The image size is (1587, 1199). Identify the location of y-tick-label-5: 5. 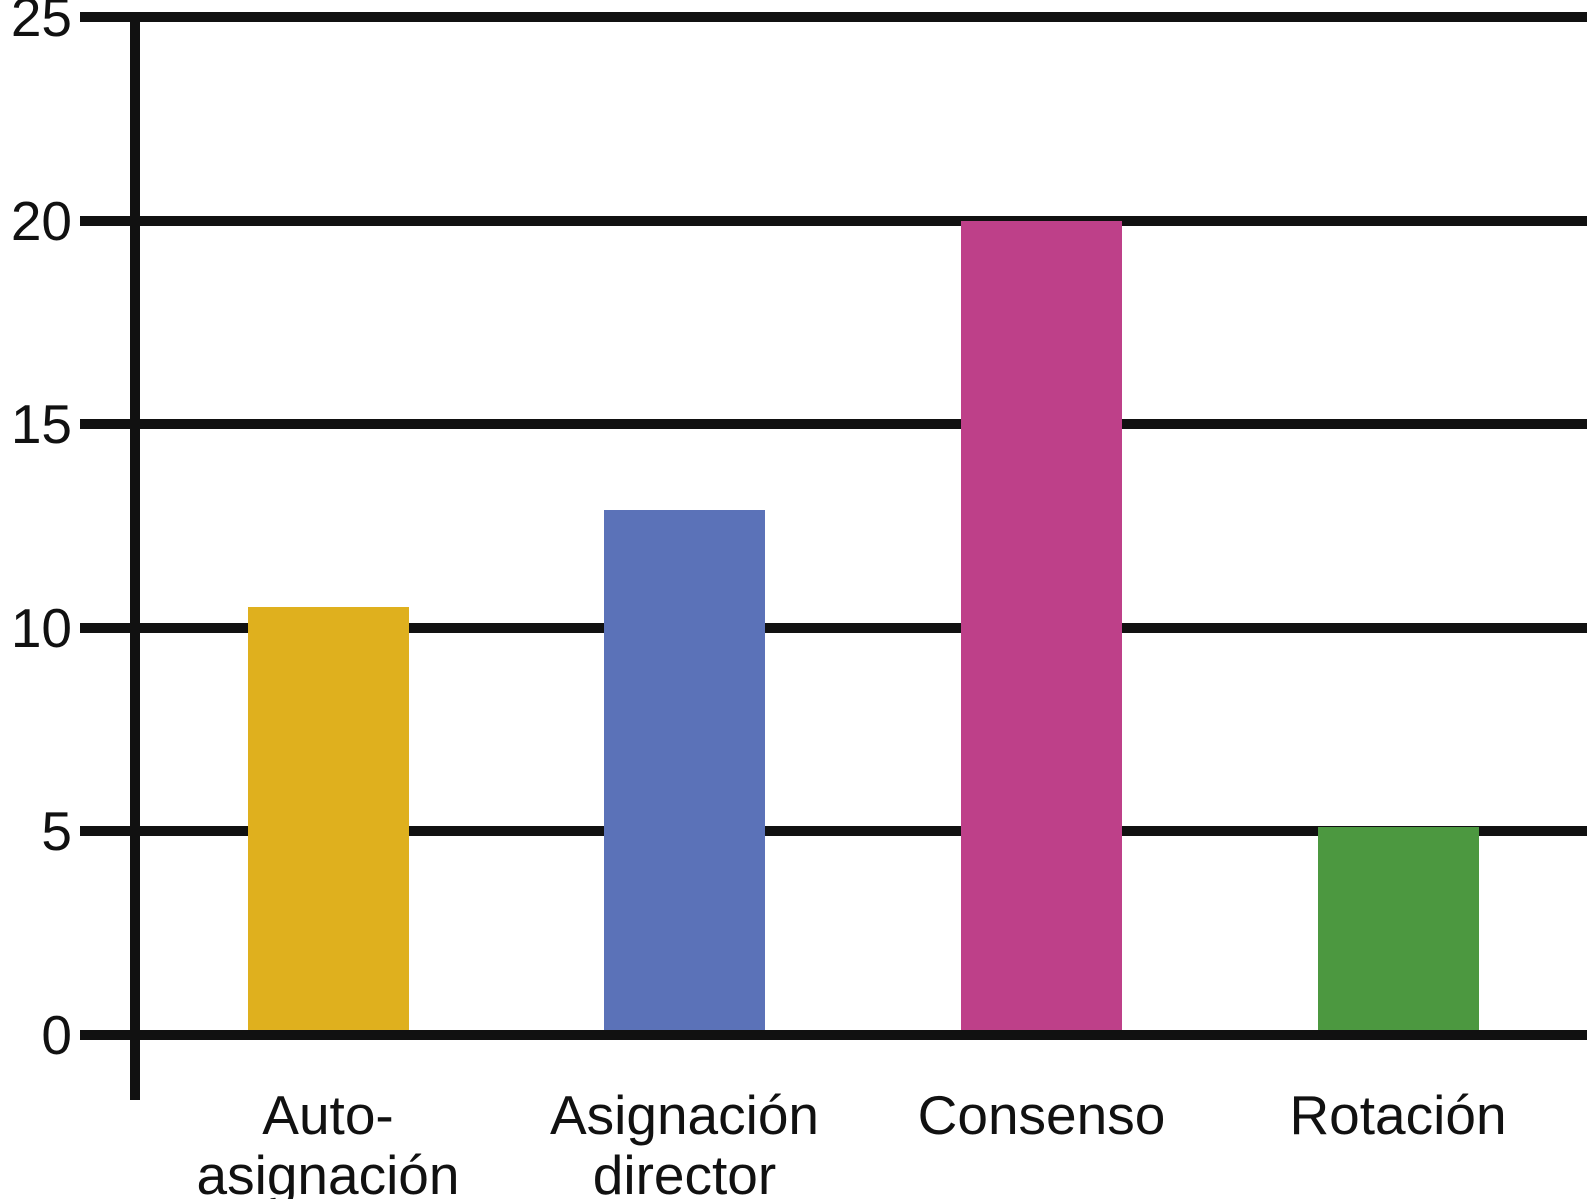
(56, 831).